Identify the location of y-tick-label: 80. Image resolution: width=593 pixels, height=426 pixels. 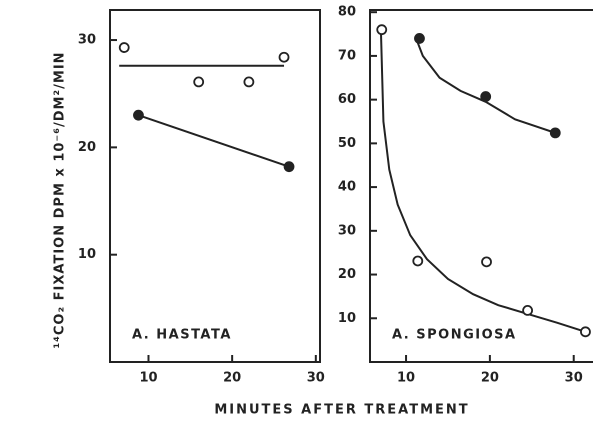
(347, 12).